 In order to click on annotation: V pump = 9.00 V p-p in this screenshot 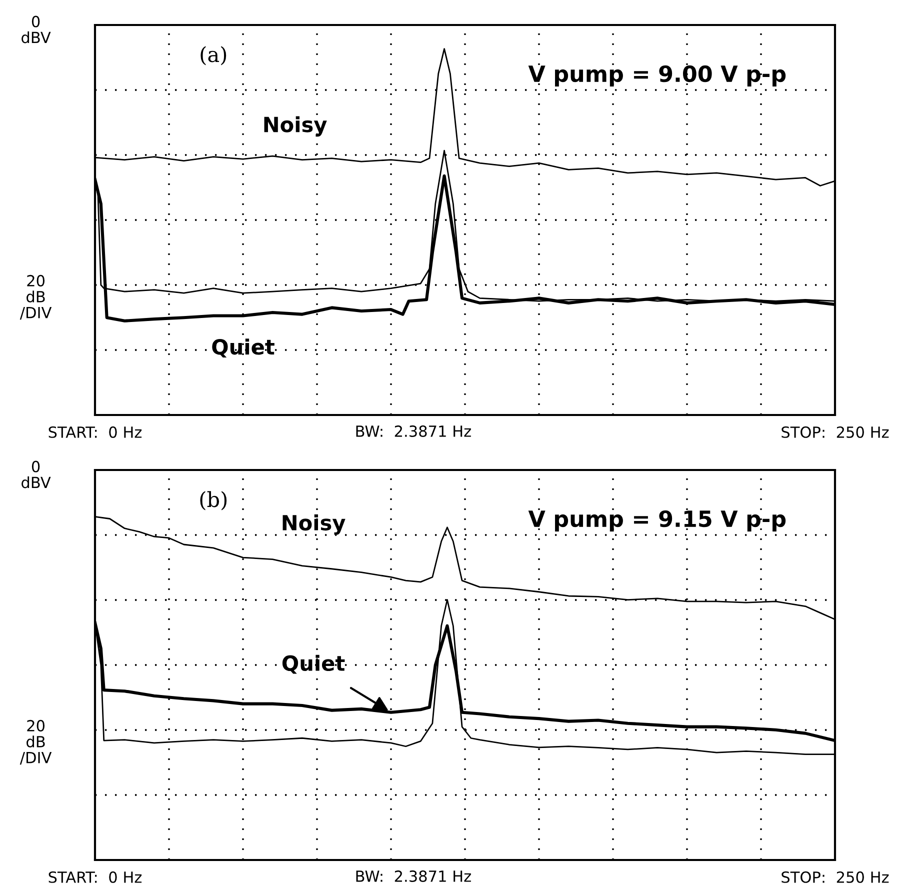, I will do `click(657, 75)`.